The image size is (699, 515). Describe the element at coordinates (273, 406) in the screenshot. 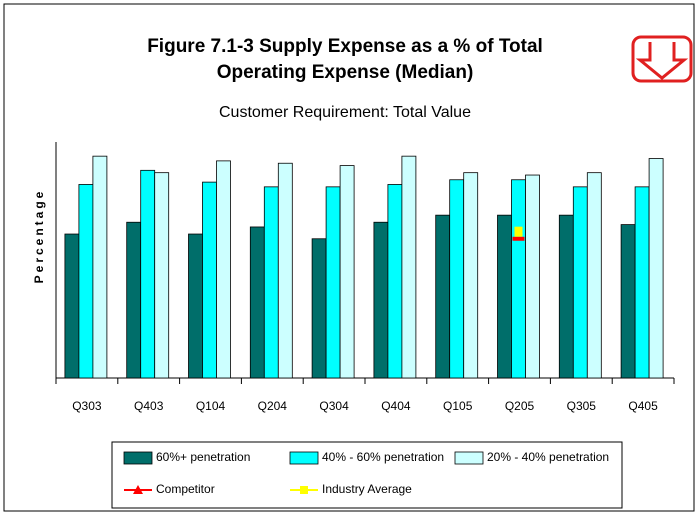

I see `x-tick-label: Q204` at that location.